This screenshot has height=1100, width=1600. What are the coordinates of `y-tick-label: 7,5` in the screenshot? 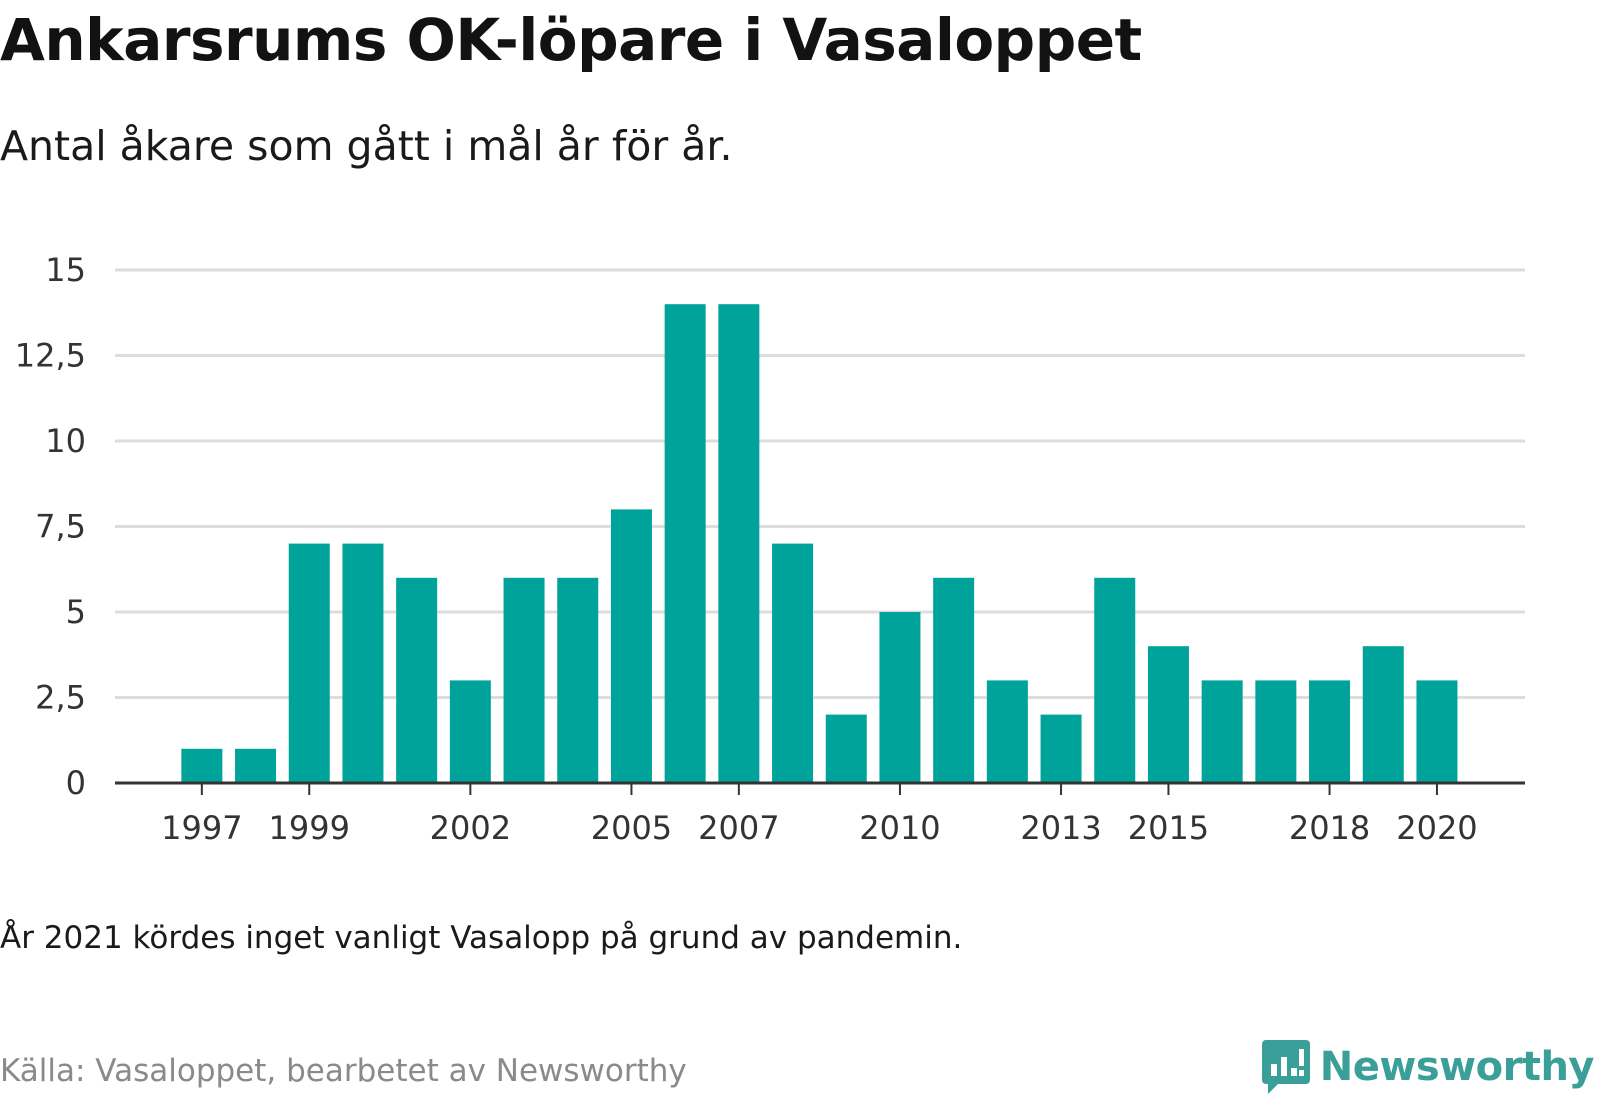 It's located at (60, 527).